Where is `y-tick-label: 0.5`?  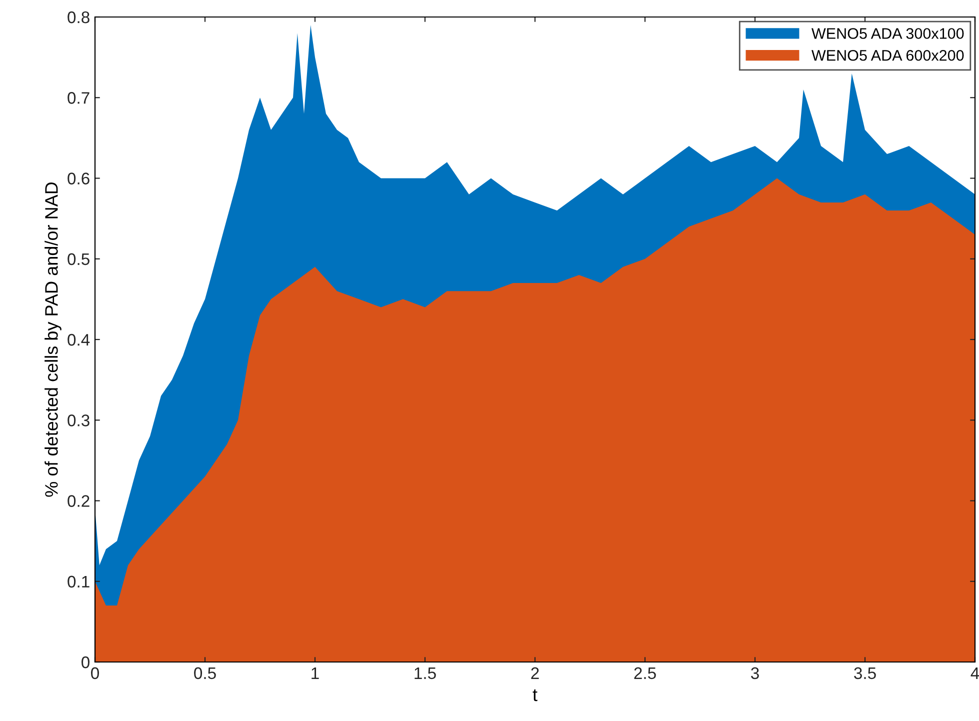 y-tick-label: 0.5 is located at coordinates (79, 259).